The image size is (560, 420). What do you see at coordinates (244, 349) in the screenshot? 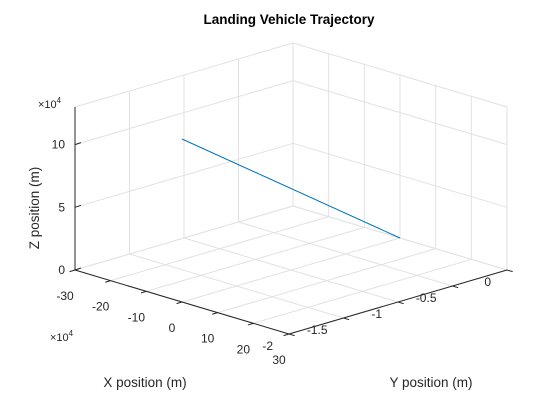
I see `y-tick-label: 20` at bounding box center [244, 349].